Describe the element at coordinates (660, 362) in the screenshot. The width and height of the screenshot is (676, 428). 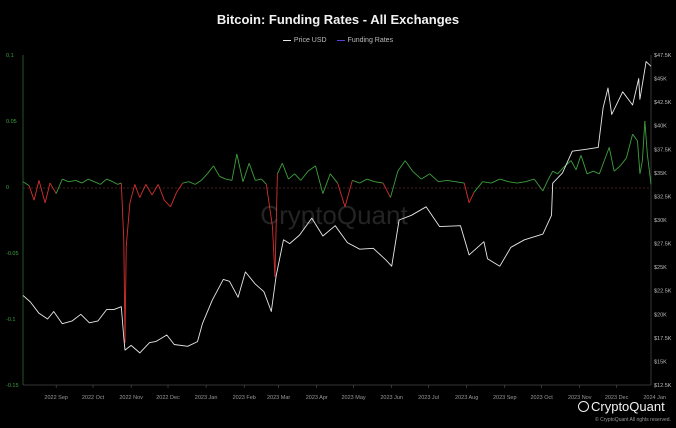
I see `right-tick-label: $15K` at that location.